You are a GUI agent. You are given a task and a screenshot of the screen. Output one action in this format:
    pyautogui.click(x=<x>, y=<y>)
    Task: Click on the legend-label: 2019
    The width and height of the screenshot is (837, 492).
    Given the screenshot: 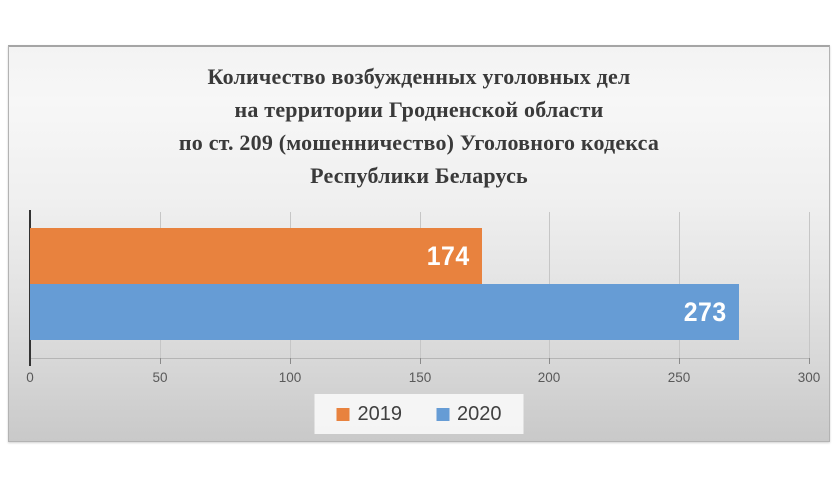 What is the action you would take?
    pyautogui.click(x=380, y=413)
    